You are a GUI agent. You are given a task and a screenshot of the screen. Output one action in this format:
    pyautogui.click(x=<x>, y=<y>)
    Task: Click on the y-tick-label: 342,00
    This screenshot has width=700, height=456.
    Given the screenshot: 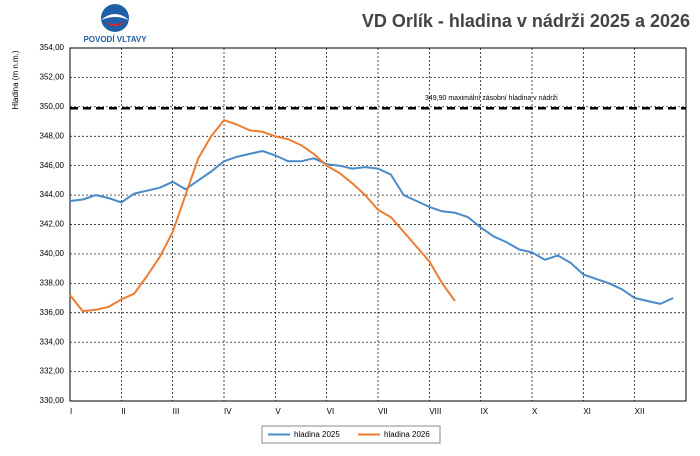 What is the action you would take?
    pyautogui.click(x=52, y=224)
    